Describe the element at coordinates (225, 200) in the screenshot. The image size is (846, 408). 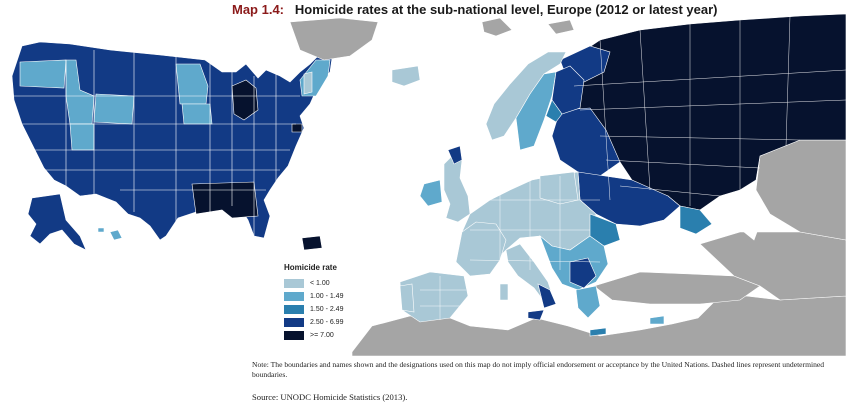
I see `usa-region-deep-south` at that location.